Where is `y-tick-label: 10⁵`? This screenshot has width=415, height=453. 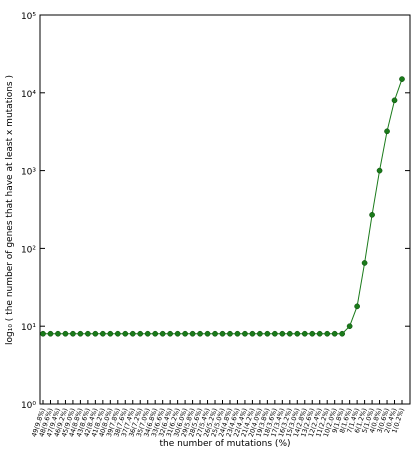
y-tick-label: 10⁵ is located at coordinates (28, 17).